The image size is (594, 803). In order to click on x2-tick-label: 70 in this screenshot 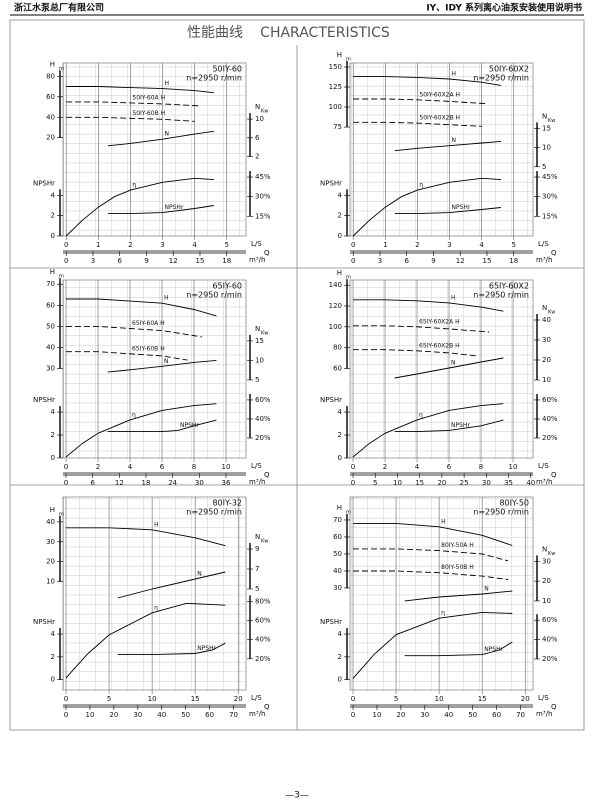, I will do `click(233, 715)`.